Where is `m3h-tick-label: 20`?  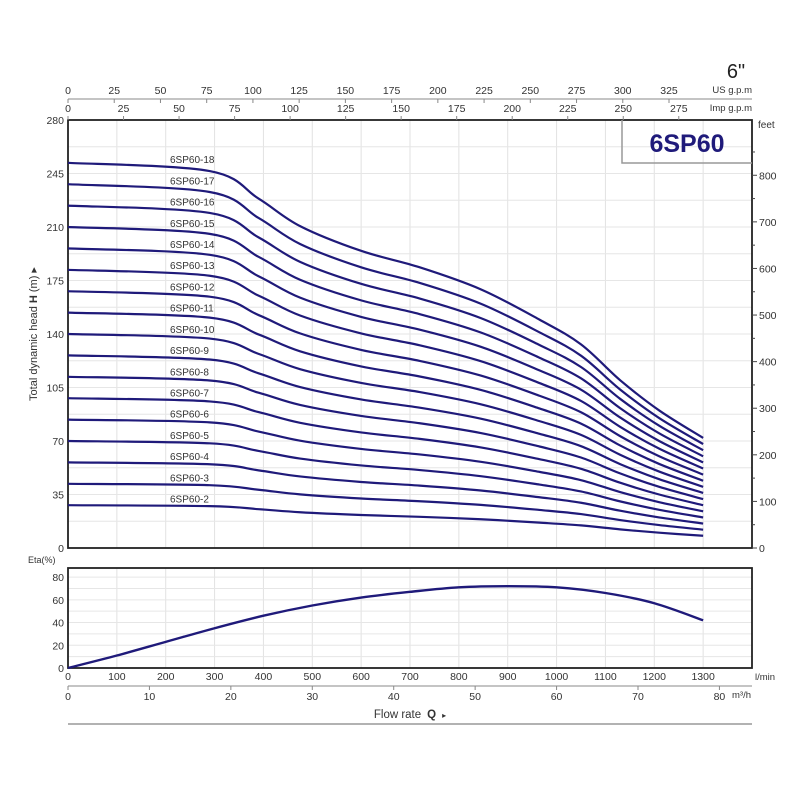
m3h-tick-label: 20 is located at coordinates (231, 697).